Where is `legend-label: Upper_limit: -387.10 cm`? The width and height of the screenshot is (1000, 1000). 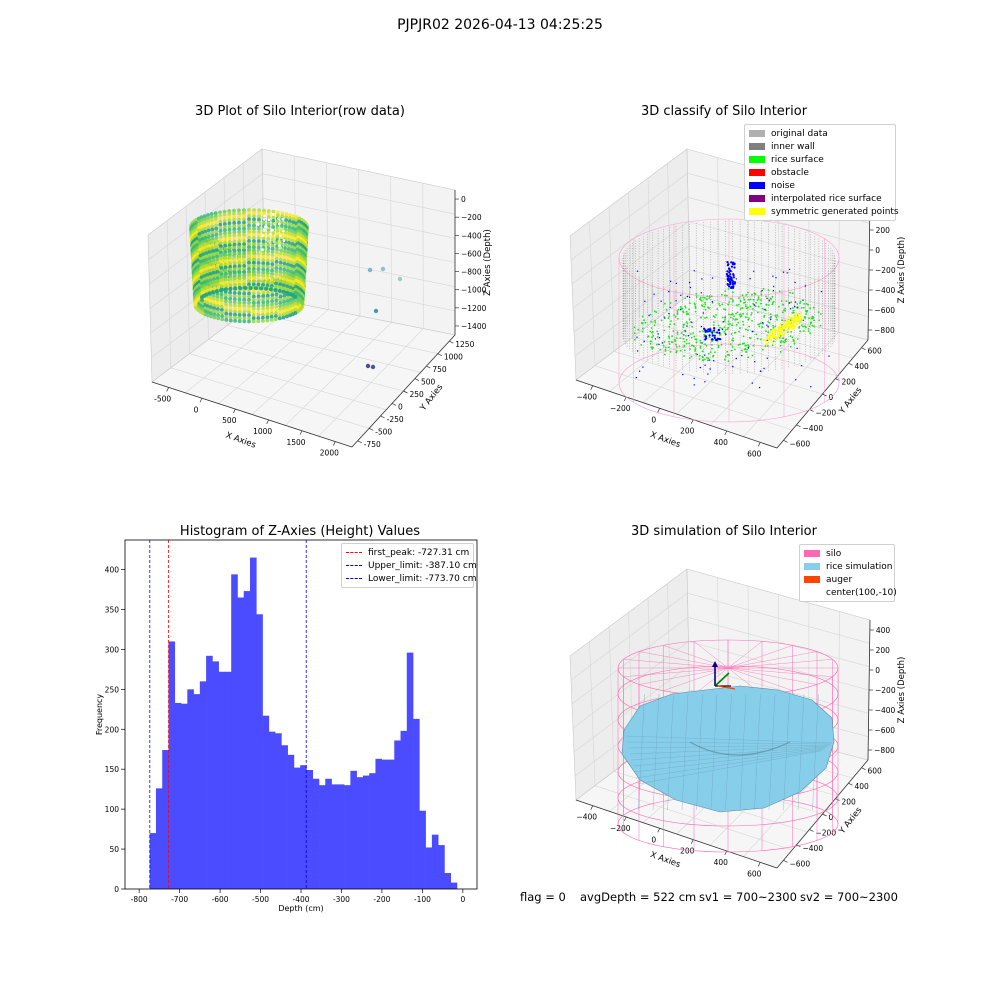
legend-label: Upper_limit: -387.10 cm is located at coordinates (422, 565).